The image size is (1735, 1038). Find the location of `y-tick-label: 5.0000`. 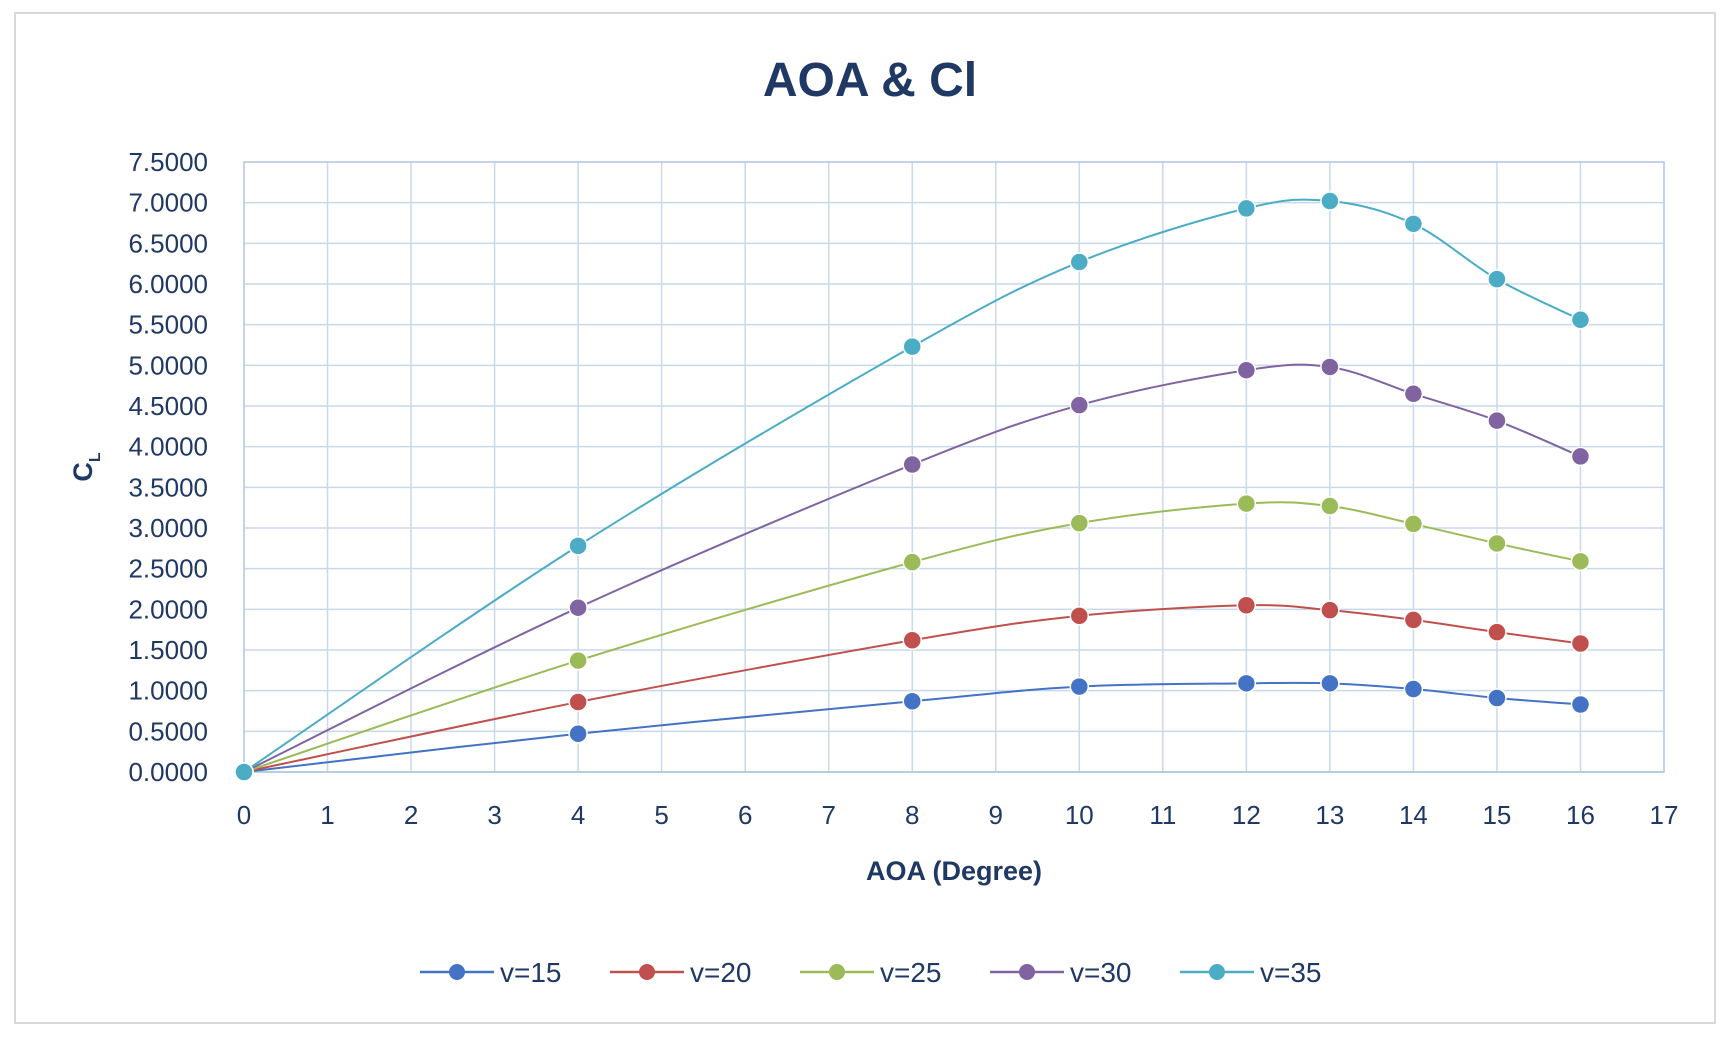

y-tick-label: 5.0000 is located at coordinates (168, 365).